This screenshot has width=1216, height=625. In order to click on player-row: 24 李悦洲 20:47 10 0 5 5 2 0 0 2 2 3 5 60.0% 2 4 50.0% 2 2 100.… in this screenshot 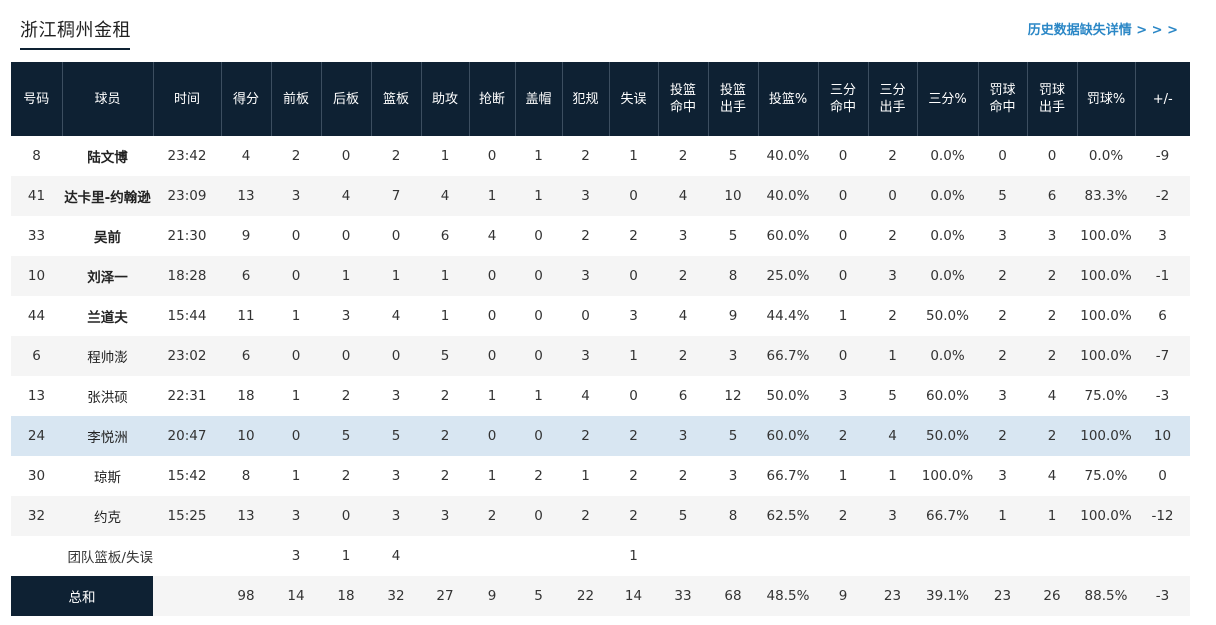, I will do `click(600, 436)`.